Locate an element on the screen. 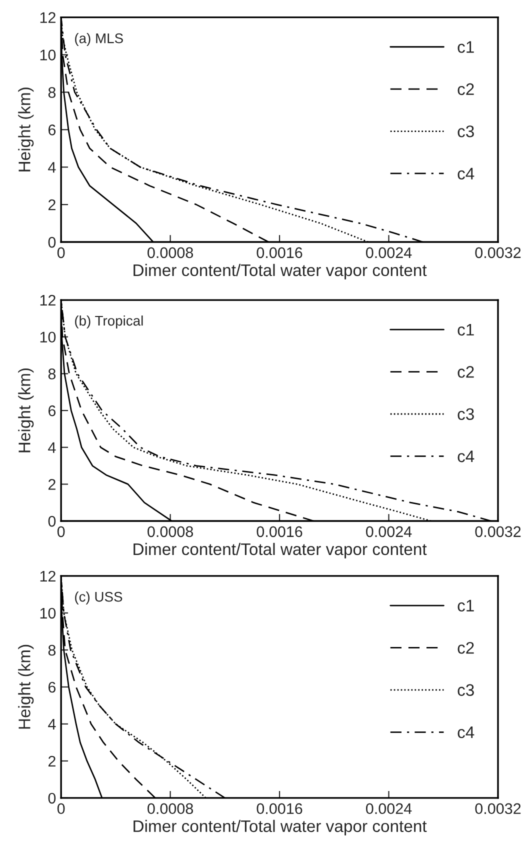 This screenshot has width=522, height=848. text: (c) USS is located at coordinates (98, 598).